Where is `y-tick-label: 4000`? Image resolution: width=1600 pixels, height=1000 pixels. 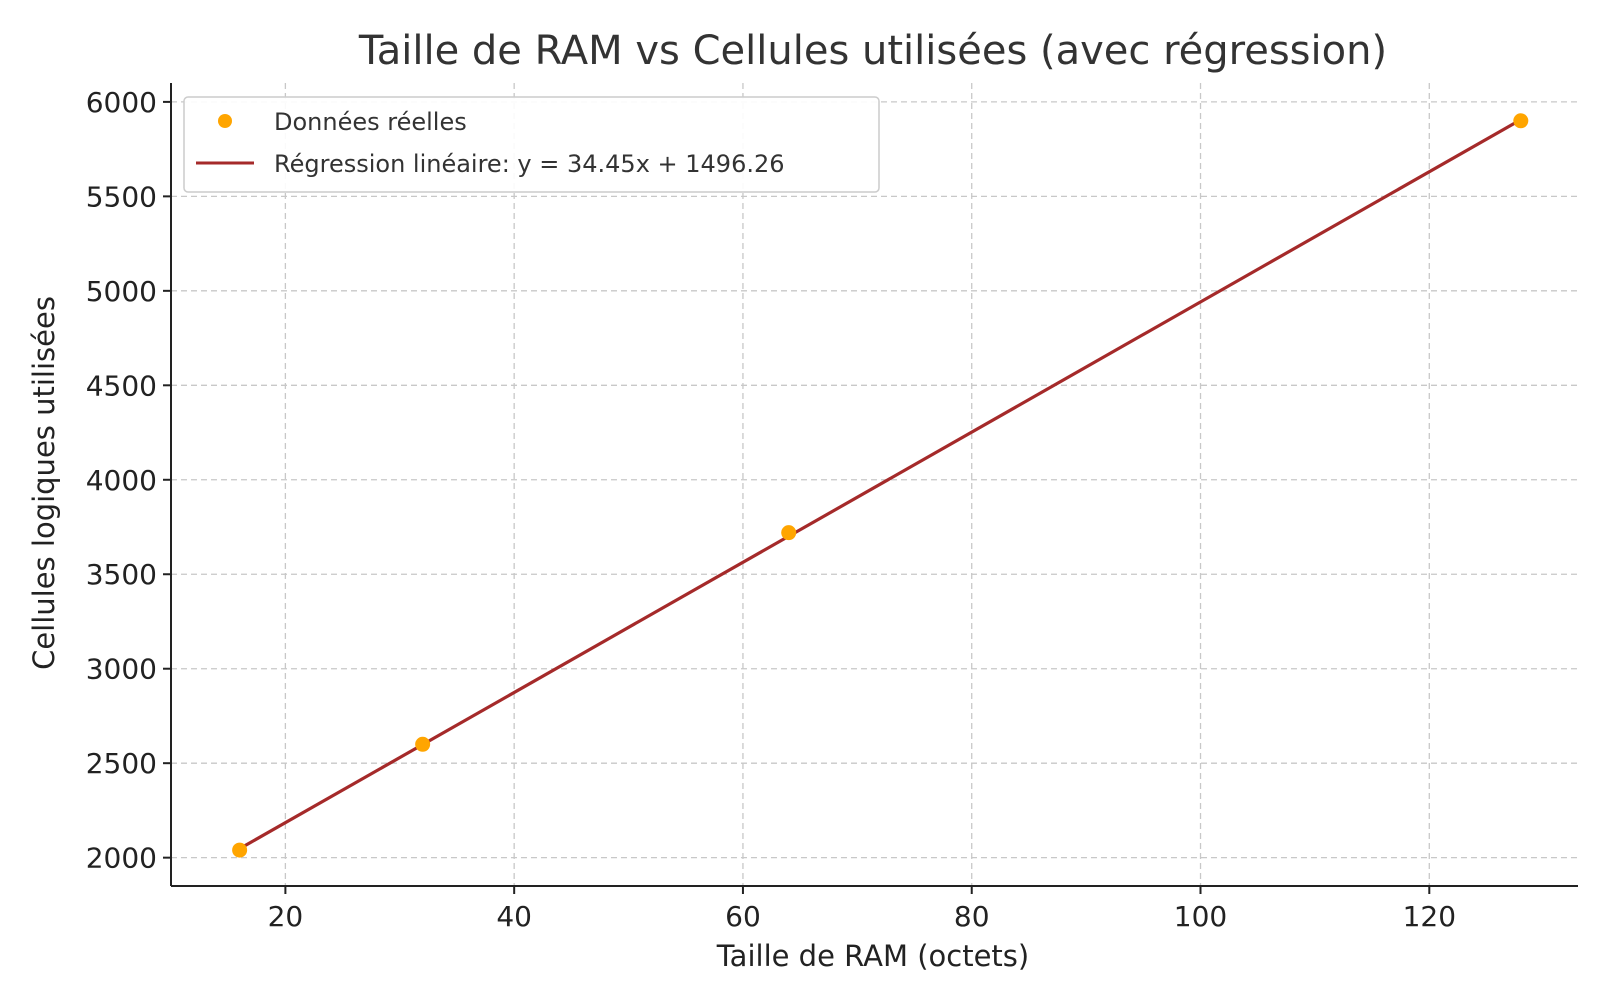
y-tick-label: 4000 is located at coordinates (121, 480).